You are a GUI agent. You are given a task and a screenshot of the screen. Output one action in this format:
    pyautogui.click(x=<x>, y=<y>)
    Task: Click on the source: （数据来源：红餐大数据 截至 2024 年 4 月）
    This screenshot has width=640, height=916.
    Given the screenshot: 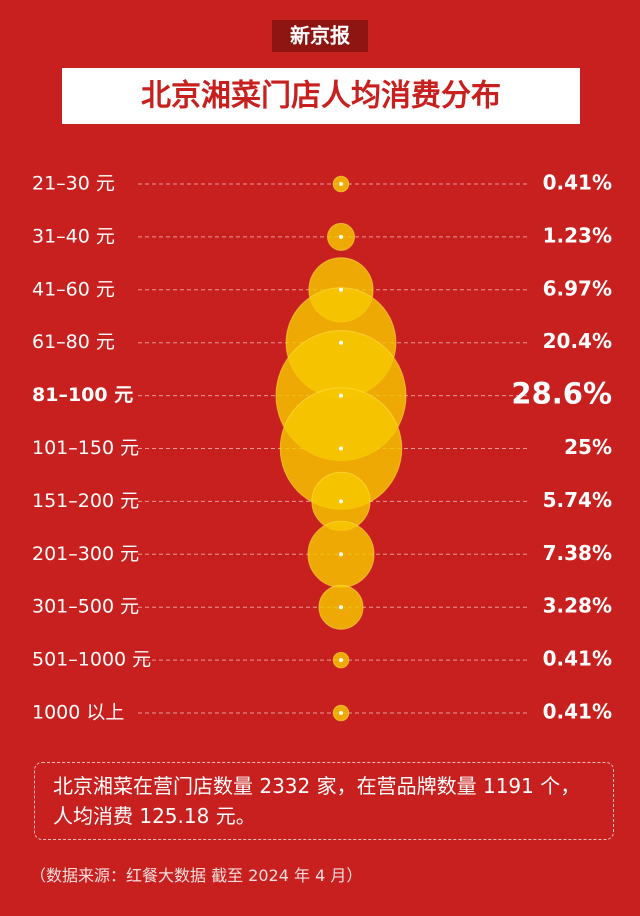 What is the action you would take?
    pyautogui.click(x=196, y=875)
    